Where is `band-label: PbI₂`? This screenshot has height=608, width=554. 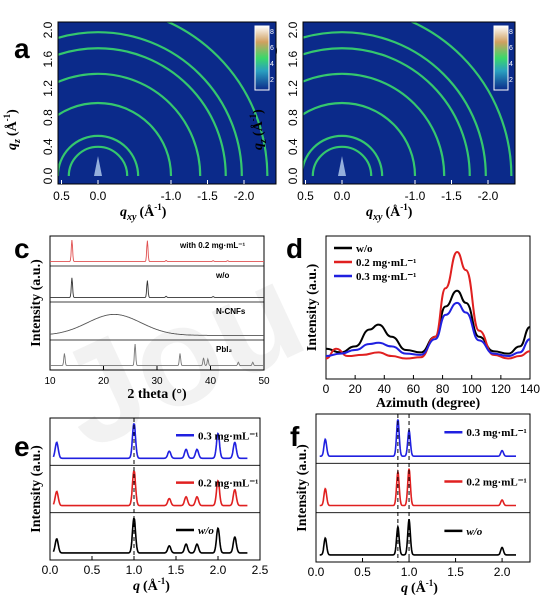 band-label: PbI₂ is located at coordinates (224, 349).